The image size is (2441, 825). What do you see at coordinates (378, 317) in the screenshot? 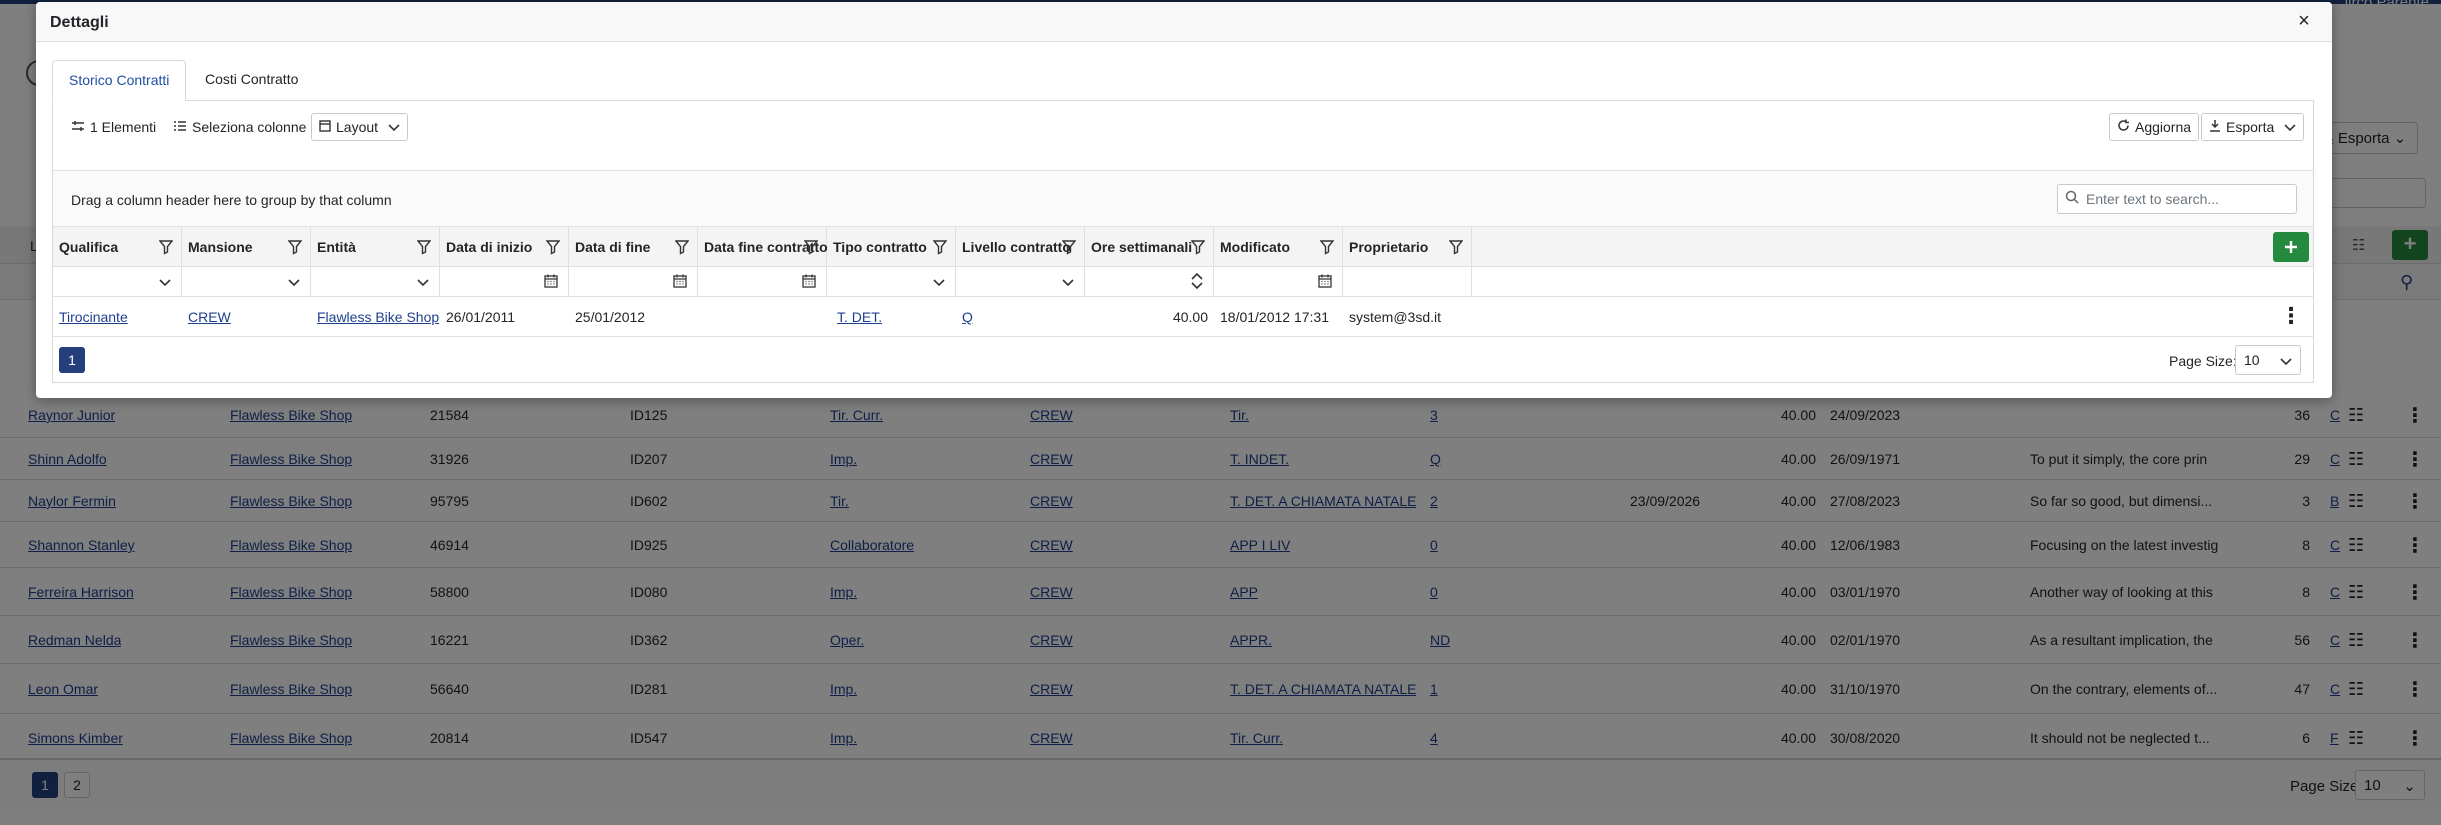
I see `entita-link: Flawless Bike Shop` at bounding box center [378, 317].